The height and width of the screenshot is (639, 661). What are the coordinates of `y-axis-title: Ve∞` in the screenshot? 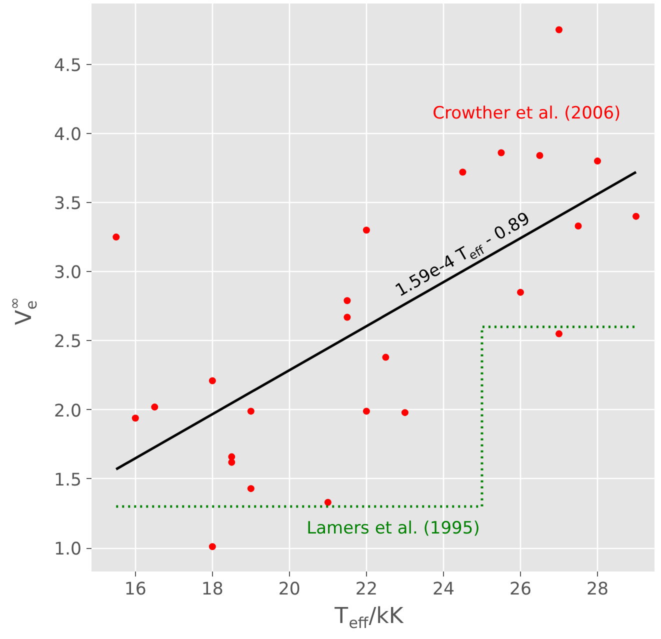 It's located at (23, 311).